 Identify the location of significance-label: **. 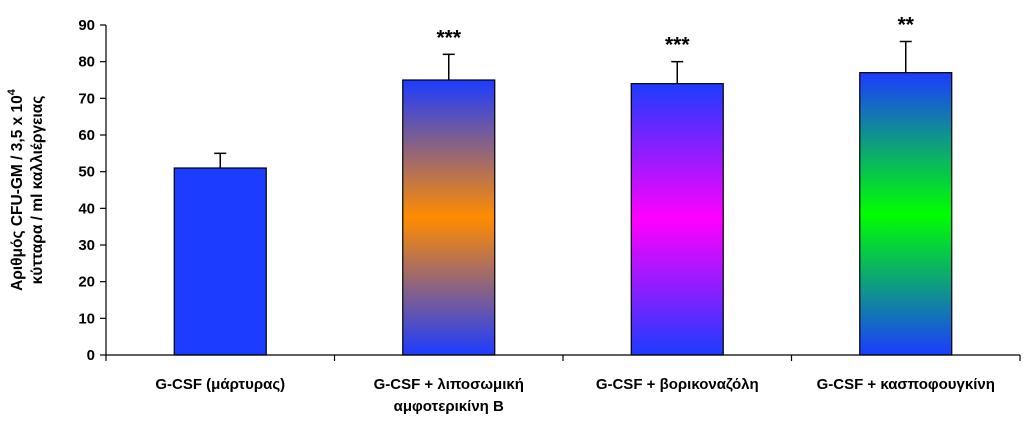
(906, 25).